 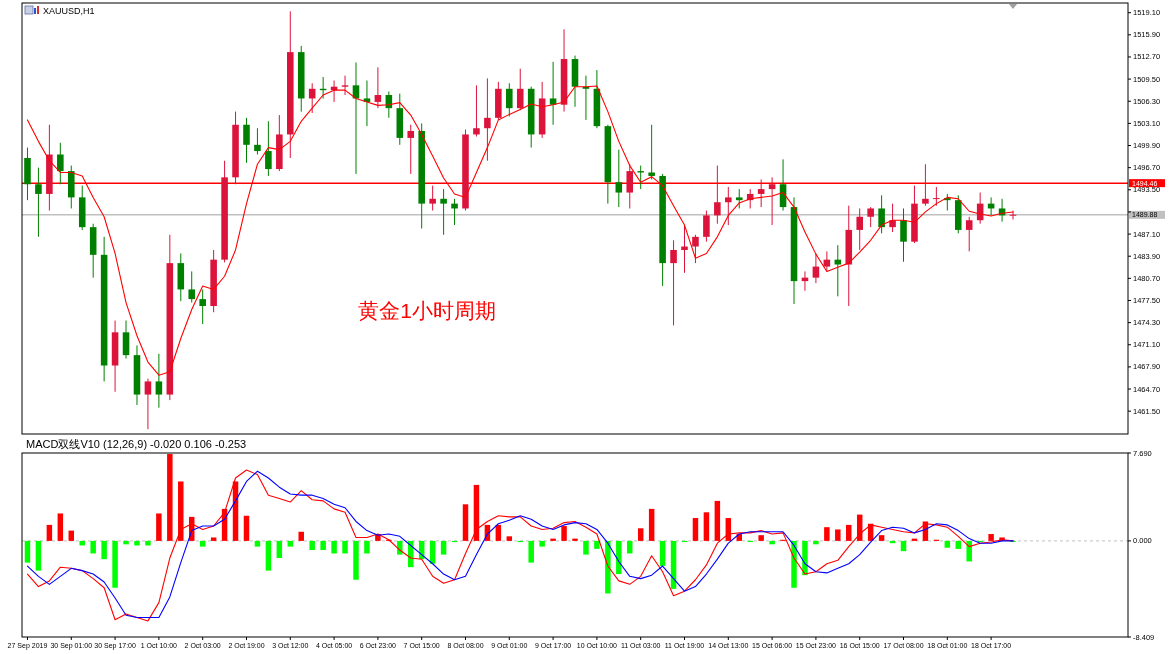 I want to click on annotation: 黄金1小时周期, so click(x=427, y=310).